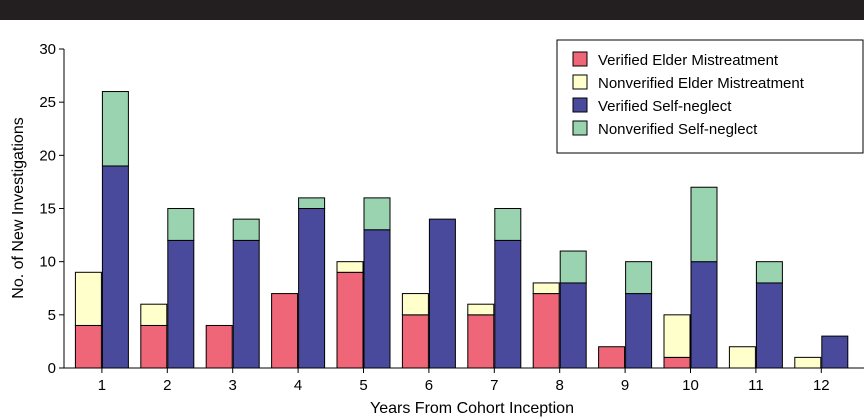  I want to click on legend-label: Nonverified Self-neglect, so click(678, 129).